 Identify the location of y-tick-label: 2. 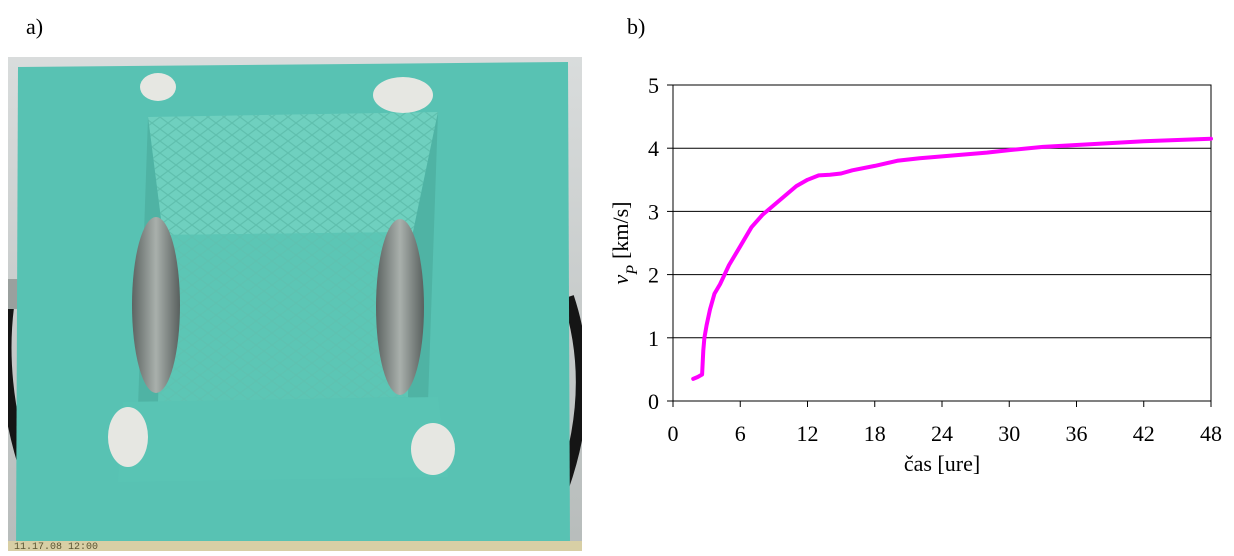
(653, 275).